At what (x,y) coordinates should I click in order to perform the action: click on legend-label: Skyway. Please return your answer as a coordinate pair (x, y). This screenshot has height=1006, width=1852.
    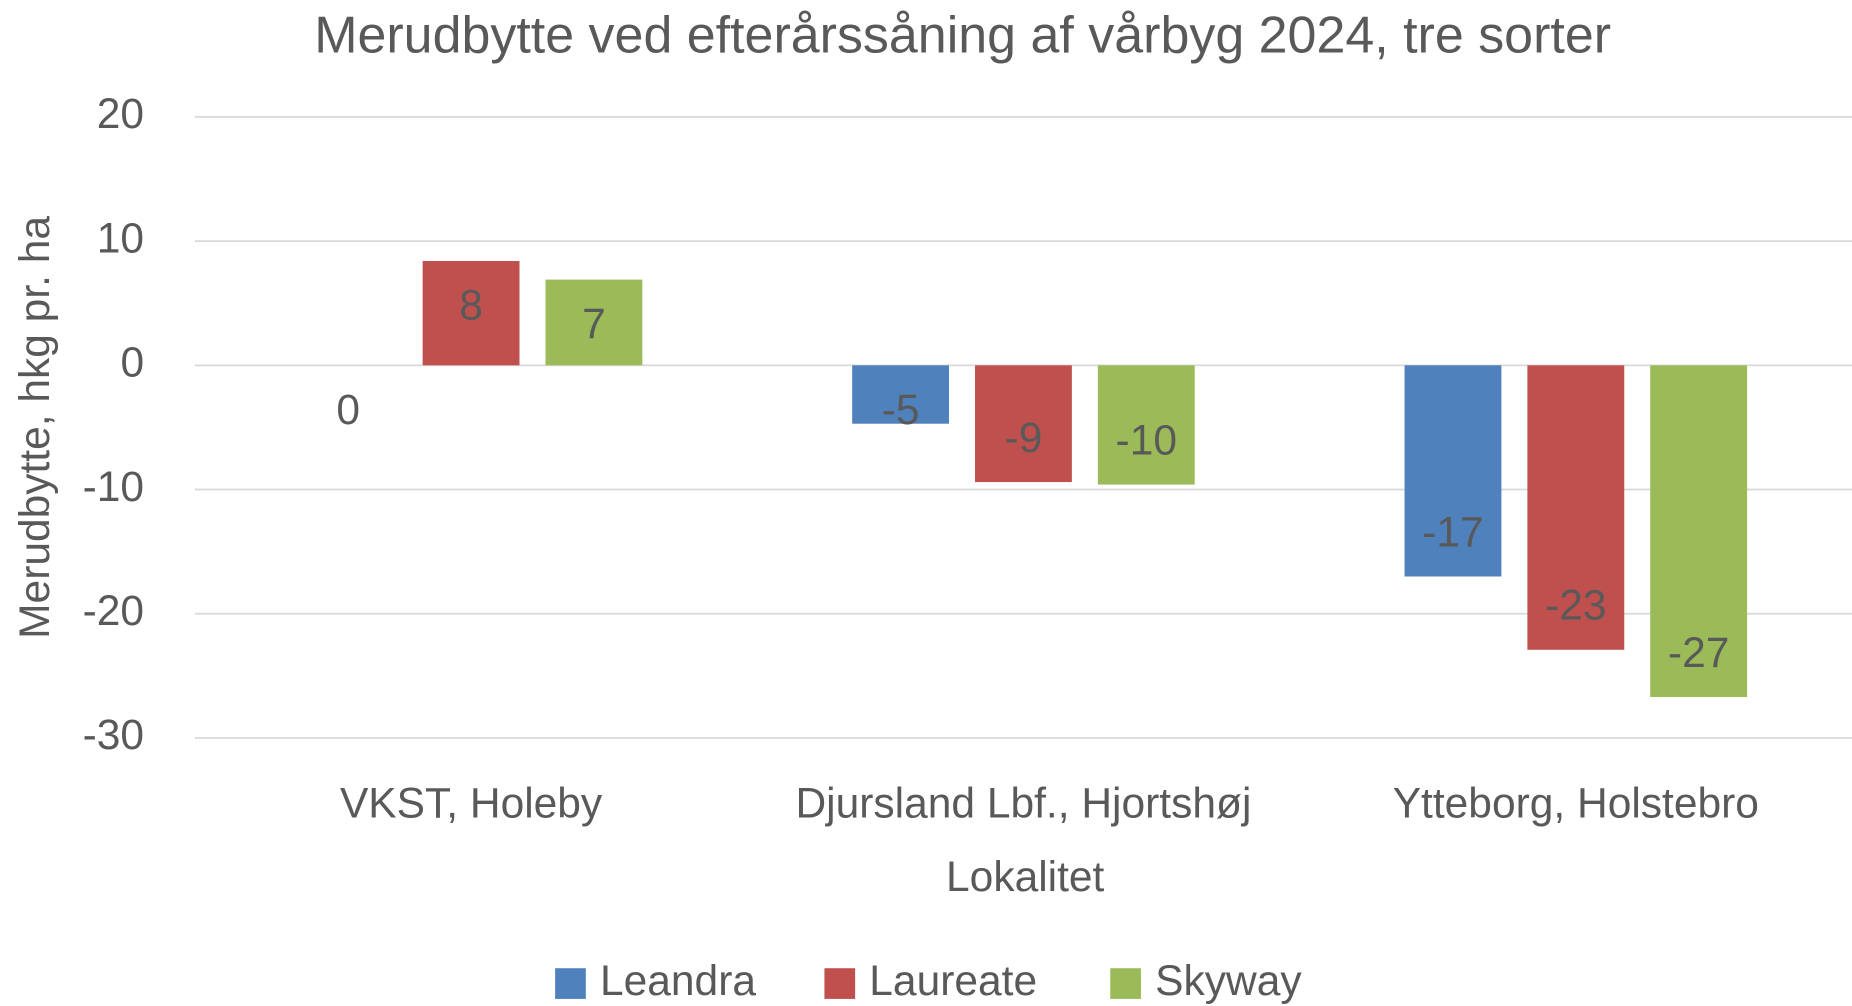
    Looking at the image, I should click on (1228, 981).